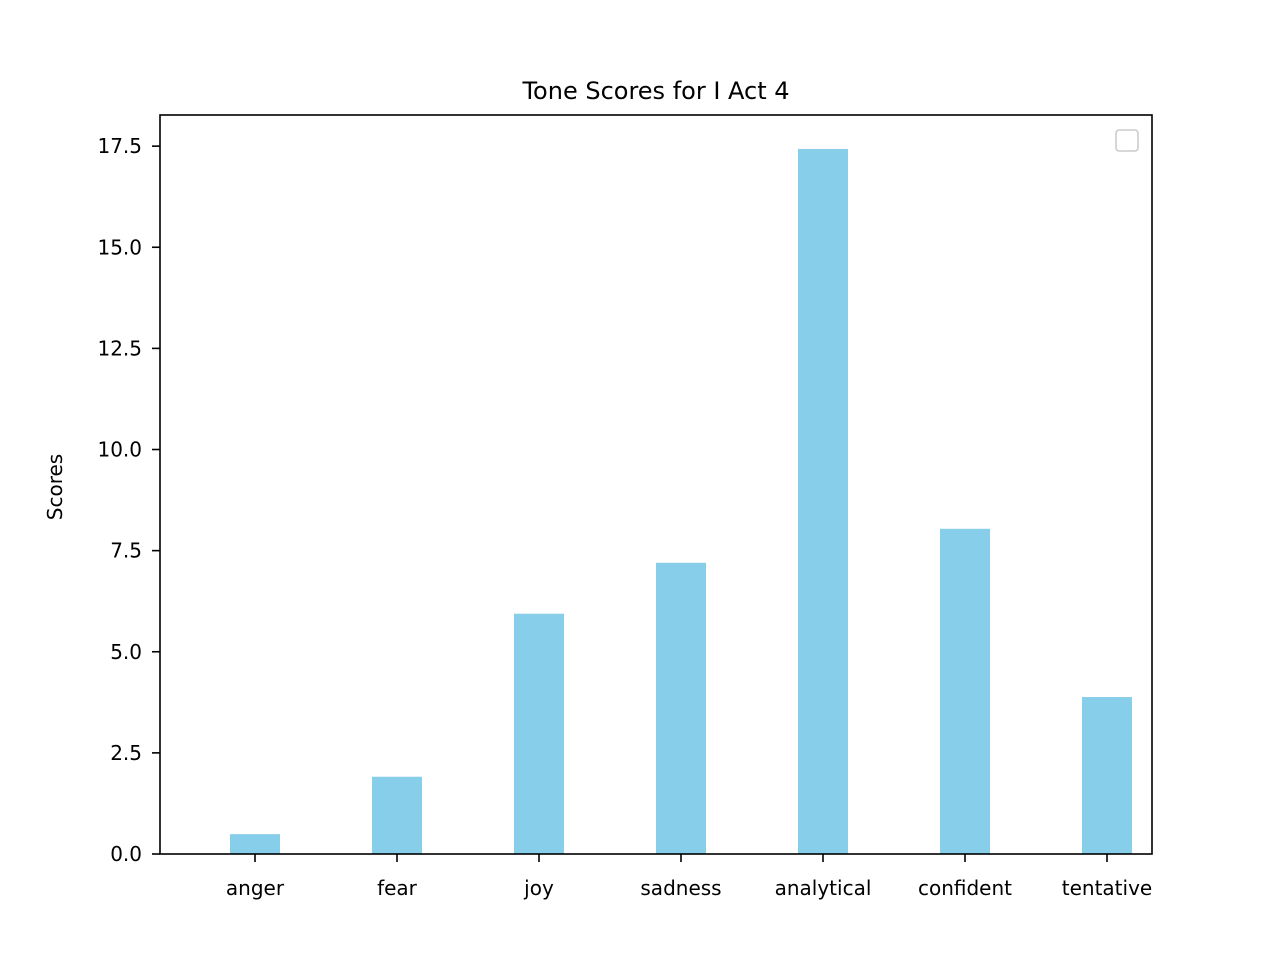 Image resolution: width=1280 pixels, height=960 pixels. What do you see at coordinates (823, 888) in the screenshot?
I see `x-tick-label: analytical` at bounding box center [823, 888].